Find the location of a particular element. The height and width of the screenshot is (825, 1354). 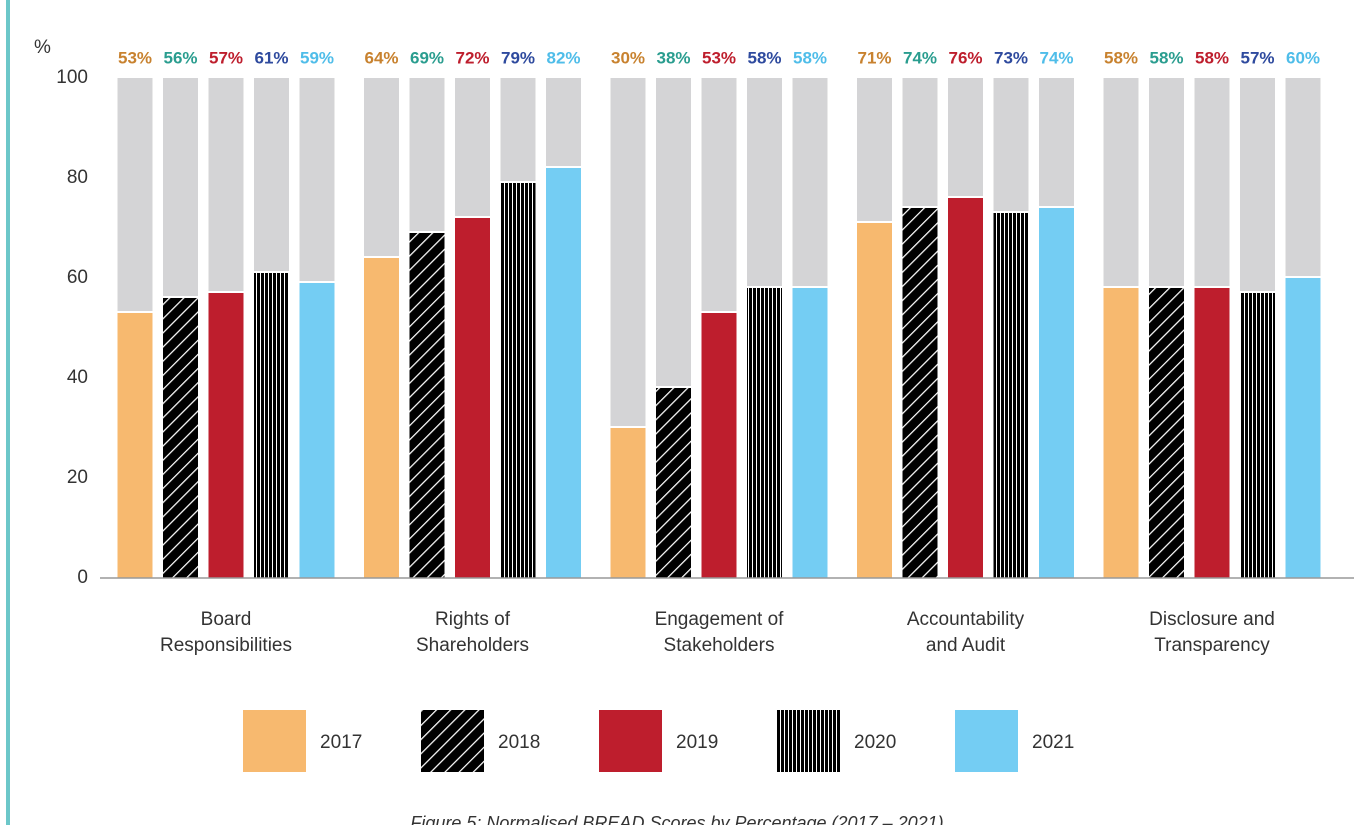

x-tick-label: and Audit is located at coordinates (966, 645).